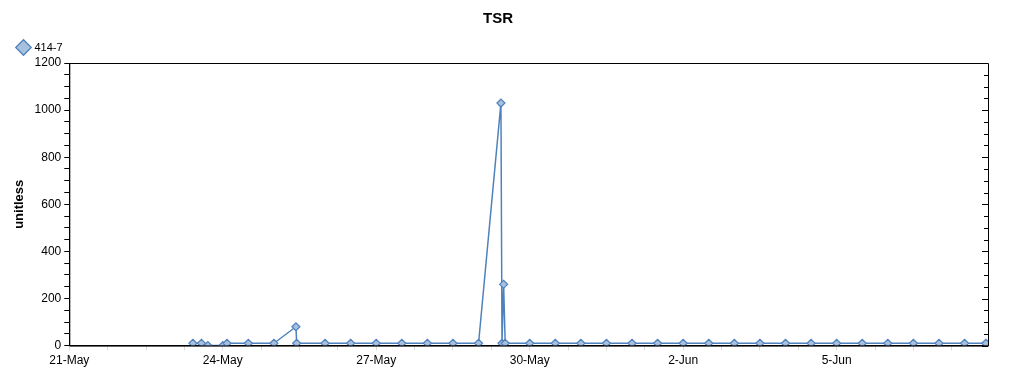 This screenshot has height=375, width=1024. What do you see at coordinates (529, 360) in the screenshot?
I see `x-tick-label: 30-May` at bounding box center [529, 360].